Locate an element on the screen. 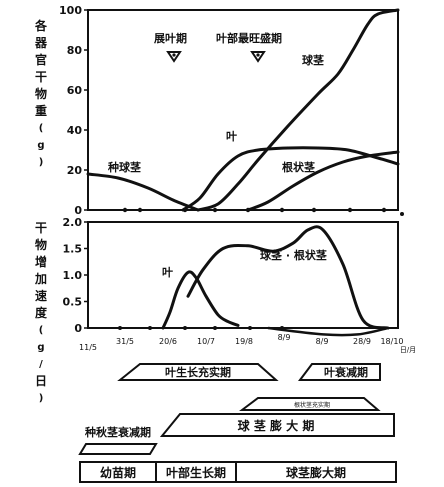 Image resolution: width=444 pixels, height=487 pixels. rate-dip-line is located at coordinates (328, 331).